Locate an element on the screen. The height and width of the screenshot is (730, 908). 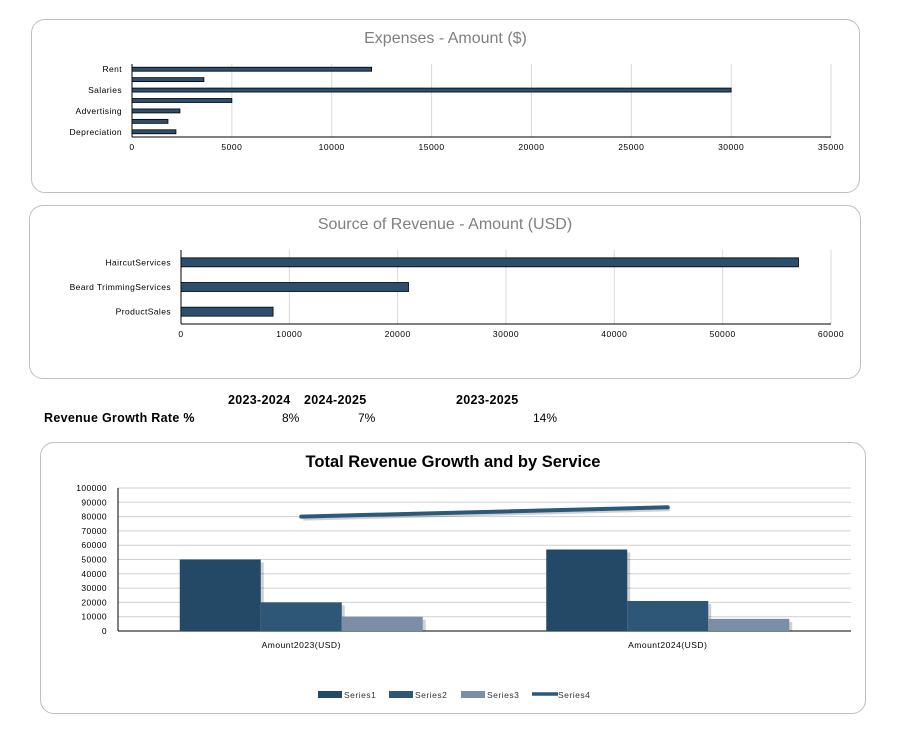
y-tick-label: 90000 is located at coordinates (94, 502).